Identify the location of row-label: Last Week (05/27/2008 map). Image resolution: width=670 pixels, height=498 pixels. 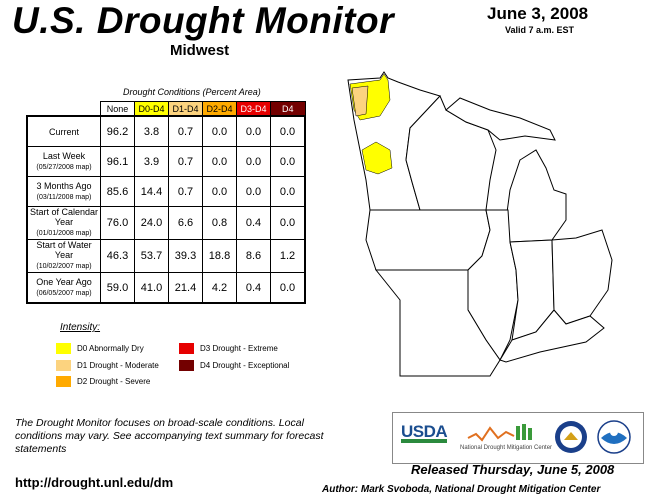
(63, 161).